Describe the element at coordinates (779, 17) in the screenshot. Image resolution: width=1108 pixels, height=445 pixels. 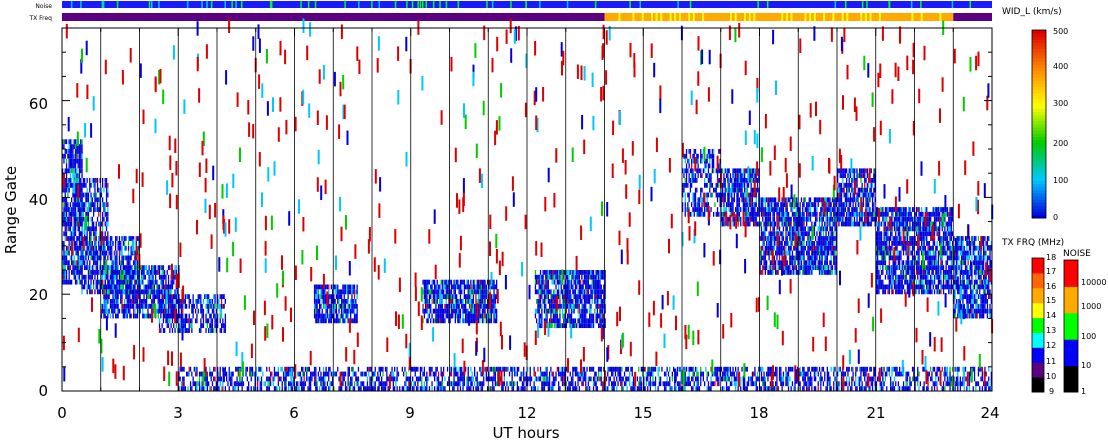
I see `txfreq-segment` at that location.